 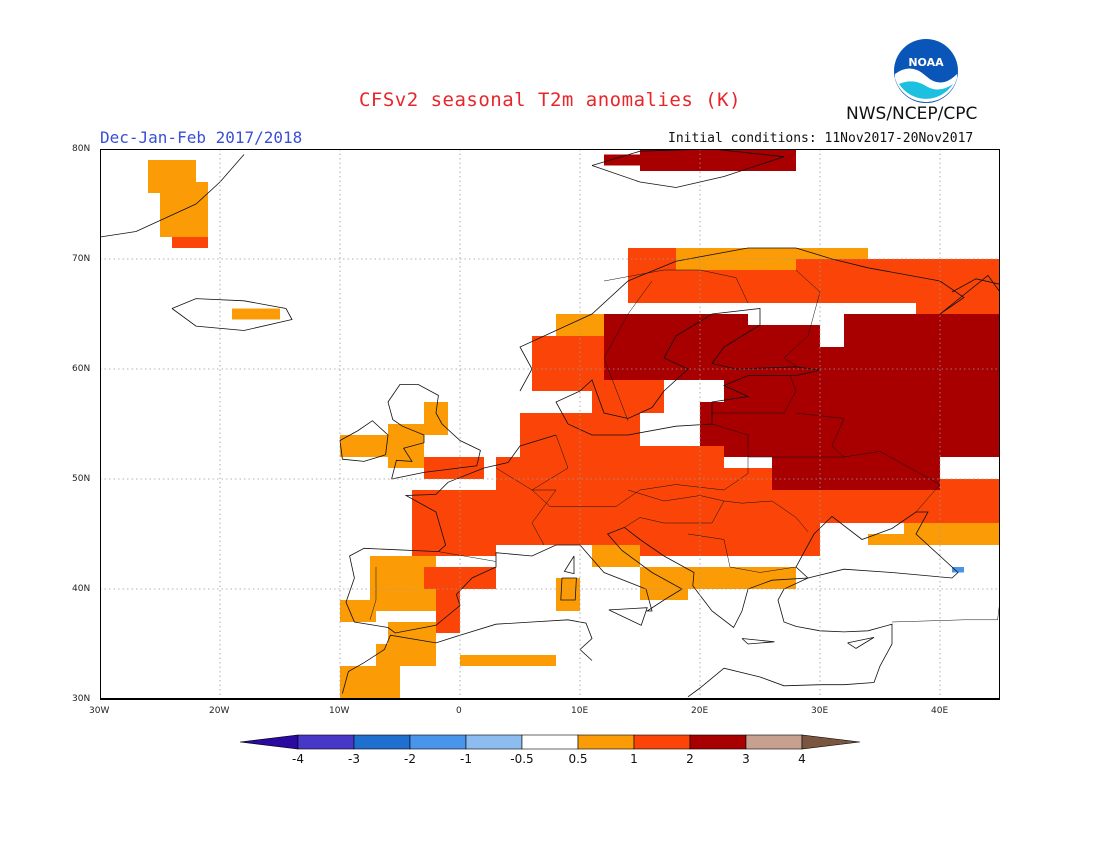 I want to click on lon-label: 30W, so click(x=99, y=711).